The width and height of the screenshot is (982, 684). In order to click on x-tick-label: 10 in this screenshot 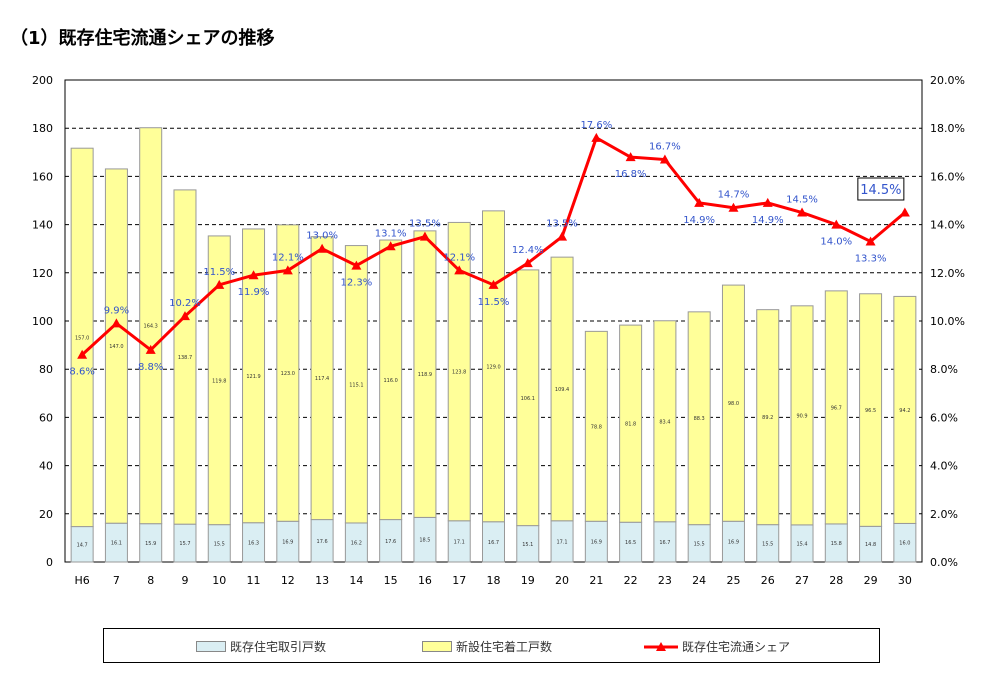, I will do `click(219, 580)`.